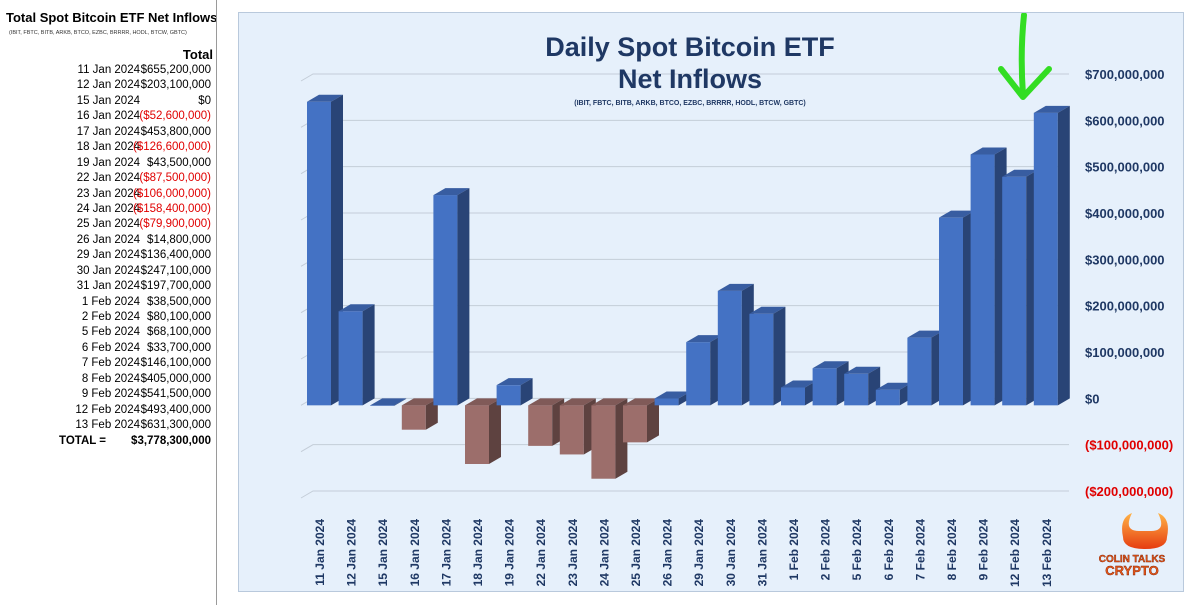 This screenshot has width=1200, height=605. I want to click on row-date: 6 Feb 2024, so click(110, 347).